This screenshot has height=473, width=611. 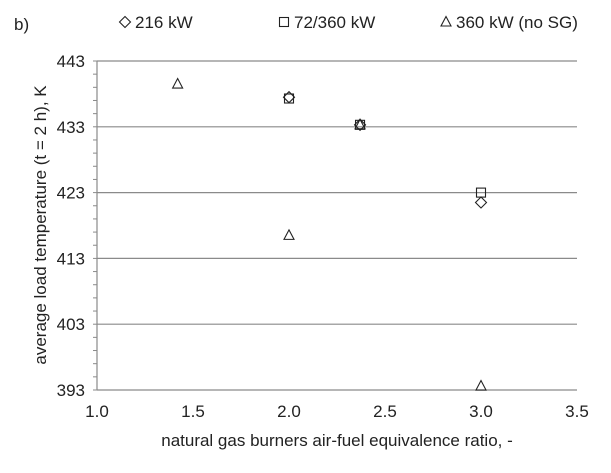 I want to click on x-tick-labels: 1.0 1.5 2.0 2.5 3.0 3.5, so click(x=337, y=411).